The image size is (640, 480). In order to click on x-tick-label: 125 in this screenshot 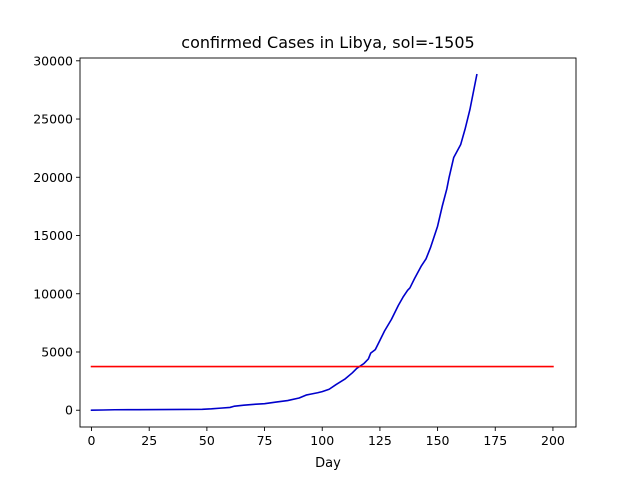, I will do `click(380, 440)`.